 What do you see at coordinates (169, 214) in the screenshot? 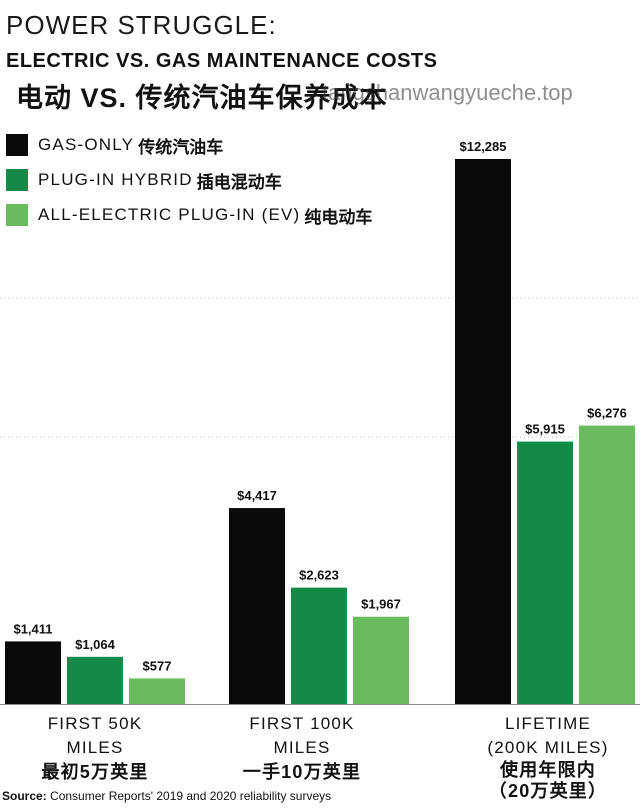
I see `legend-label-ev: ALL-ELECTRIC PLUG-IN (EV)` at bounding box center [169, 214].